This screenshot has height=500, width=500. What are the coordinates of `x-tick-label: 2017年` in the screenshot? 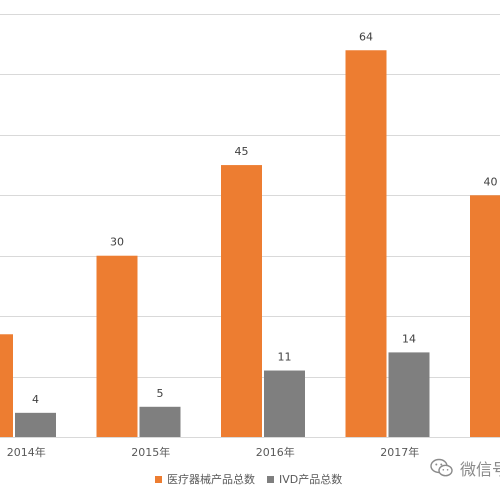 It's located at (399, 452).